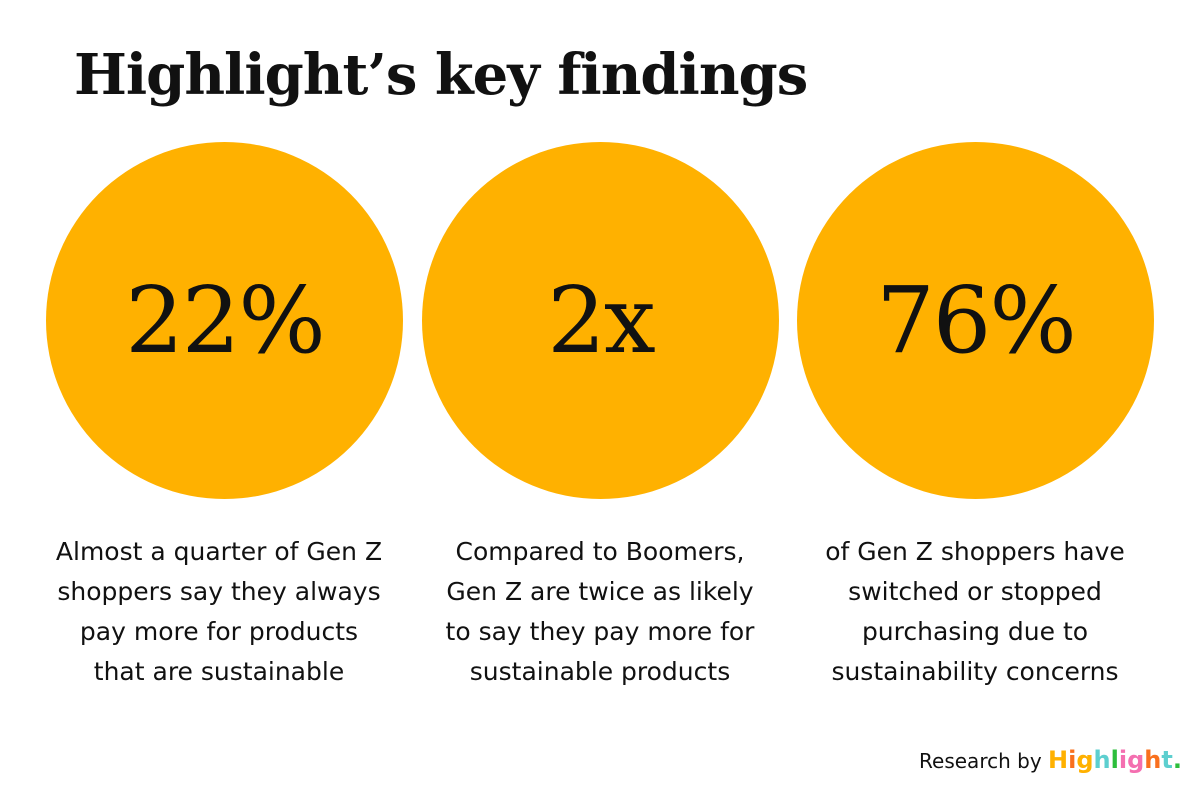  I want to click on stat-circle-3: 76%, so click(975, 320).